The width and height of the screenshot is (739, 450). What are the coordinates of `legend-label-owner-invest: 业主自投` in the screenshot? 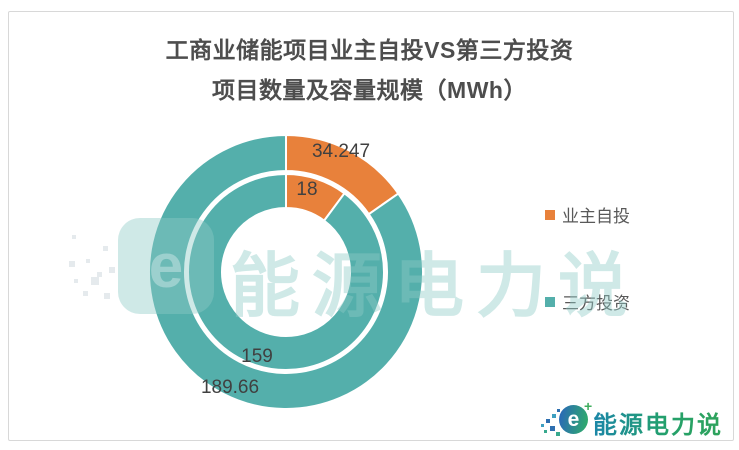 It's located at (596, 216).